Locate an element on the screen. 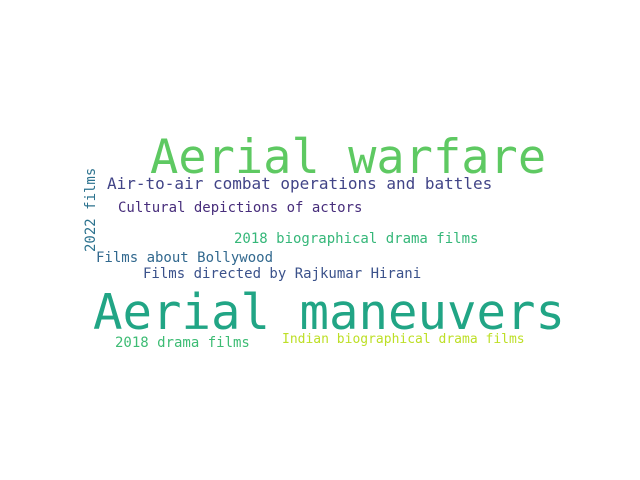  word-indian-biographical-drama: Indian biographical drama films is located at coordinates (403, 339).